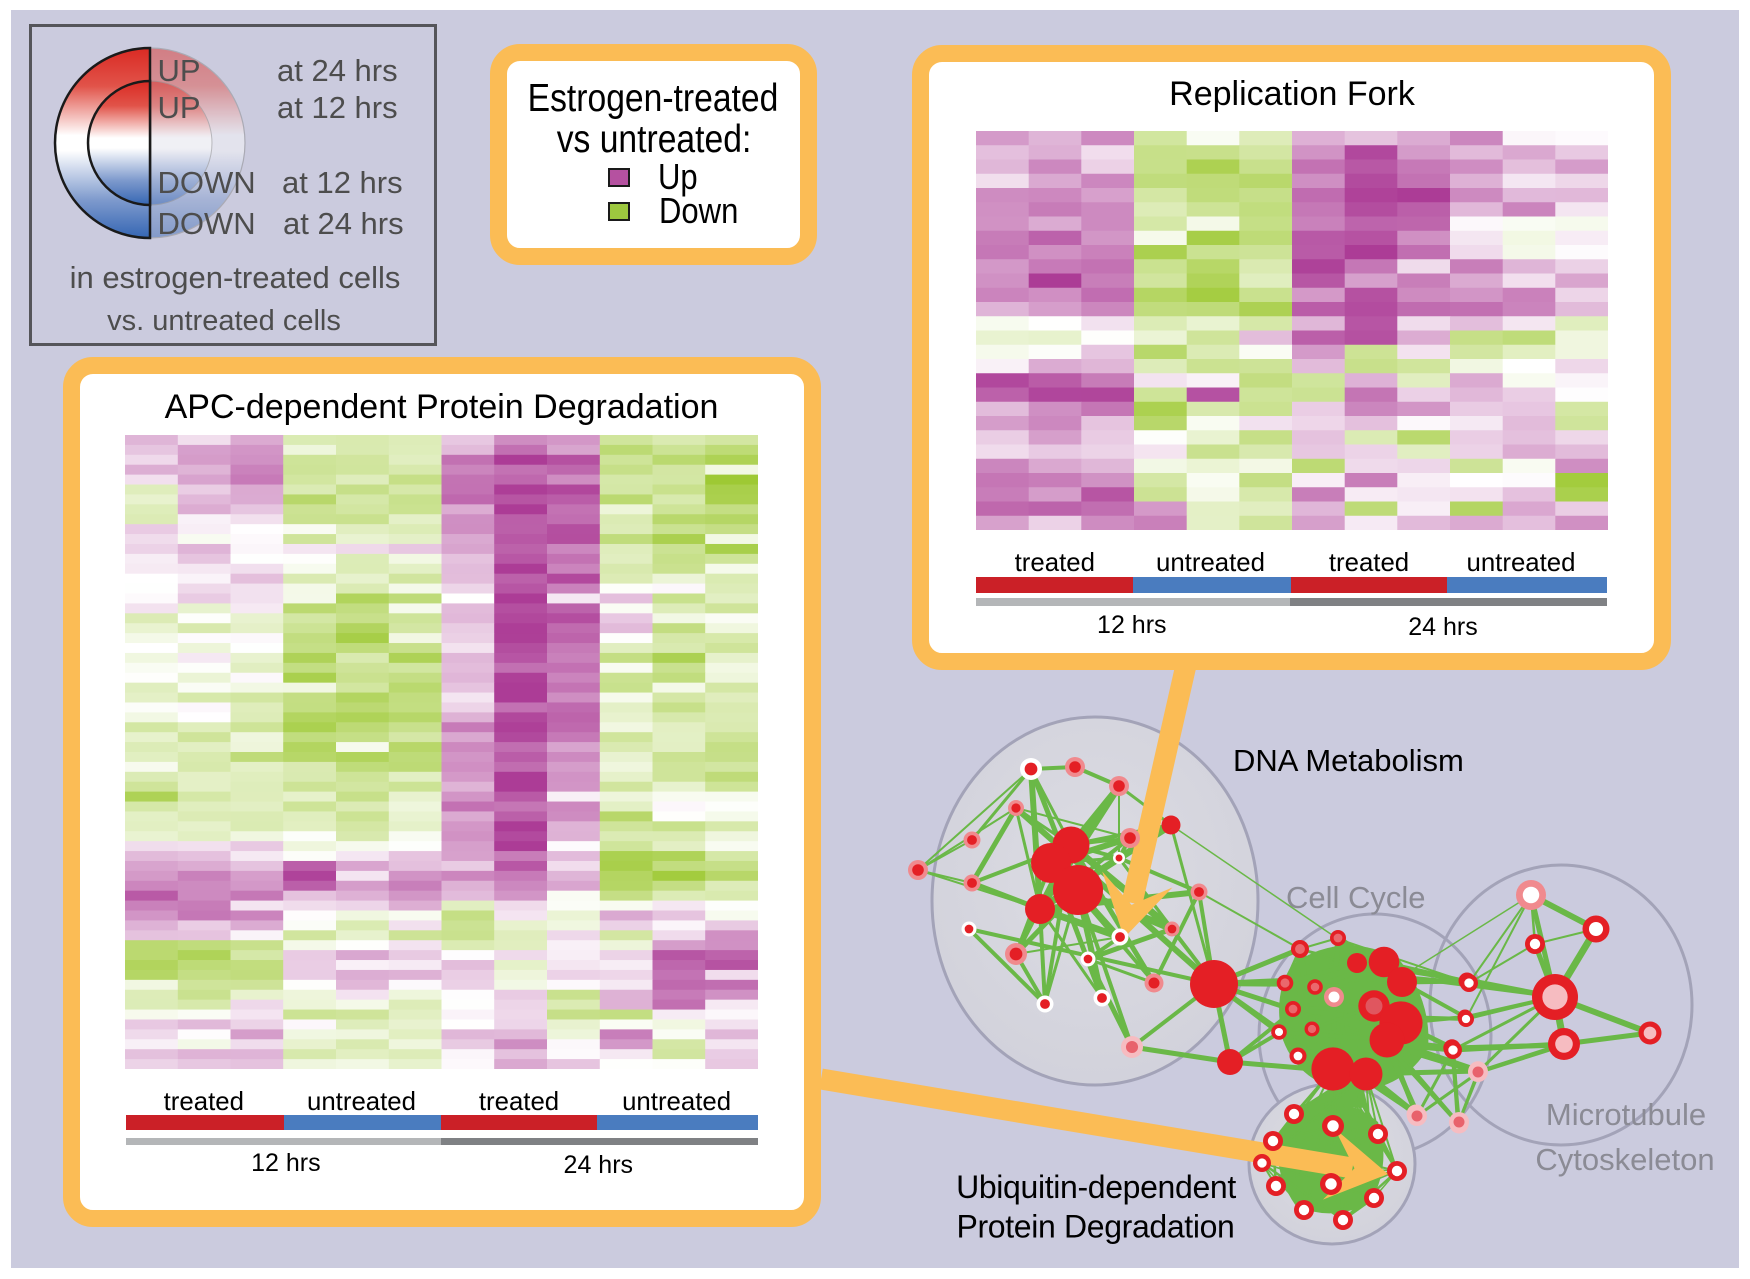 The image size is (1750, 1279). What do you see at coordinates (1626, 1114) in the screenshot?
I see `svg-text: Microtubule` at bounding box center [1626, 1114].